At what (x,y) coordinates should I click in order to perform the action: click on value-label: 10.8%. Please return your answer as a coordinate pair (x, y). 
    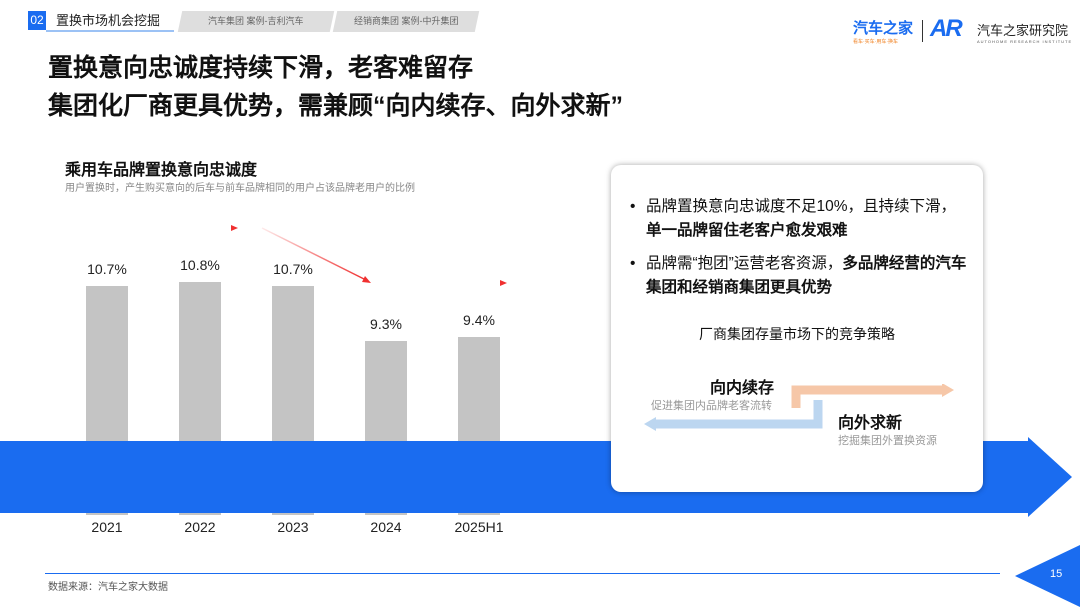
    Looking at the image, I should click on (200, 264).